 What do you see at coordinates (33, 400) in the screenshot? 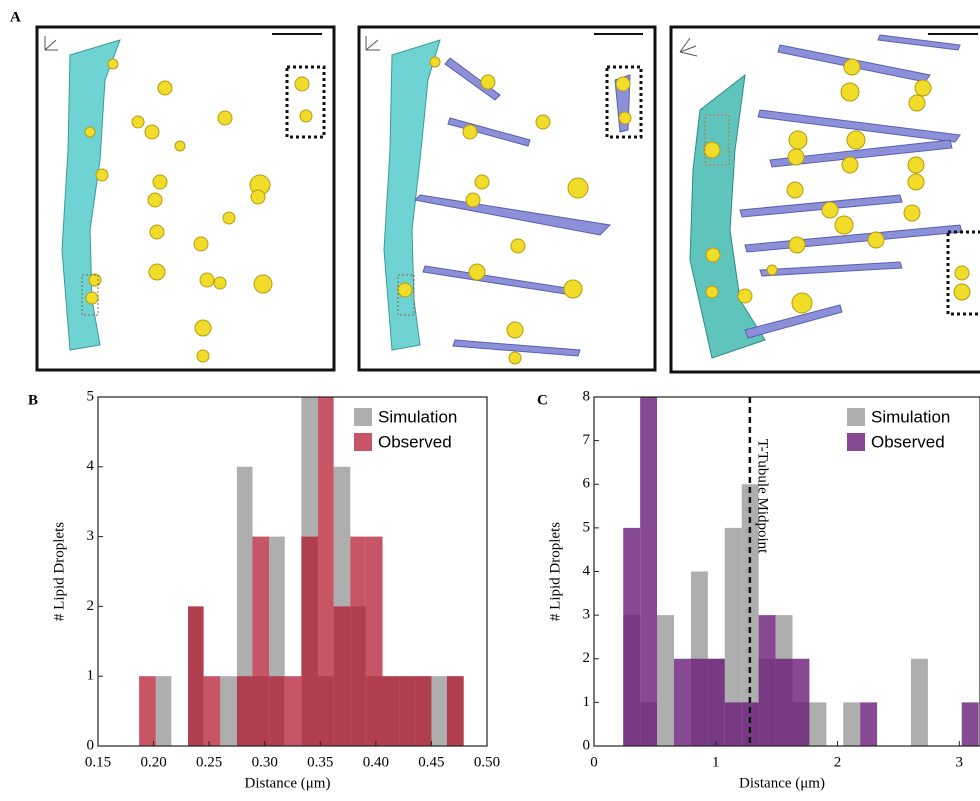
I see `panel-label: B` at bounding box center [33, 400].